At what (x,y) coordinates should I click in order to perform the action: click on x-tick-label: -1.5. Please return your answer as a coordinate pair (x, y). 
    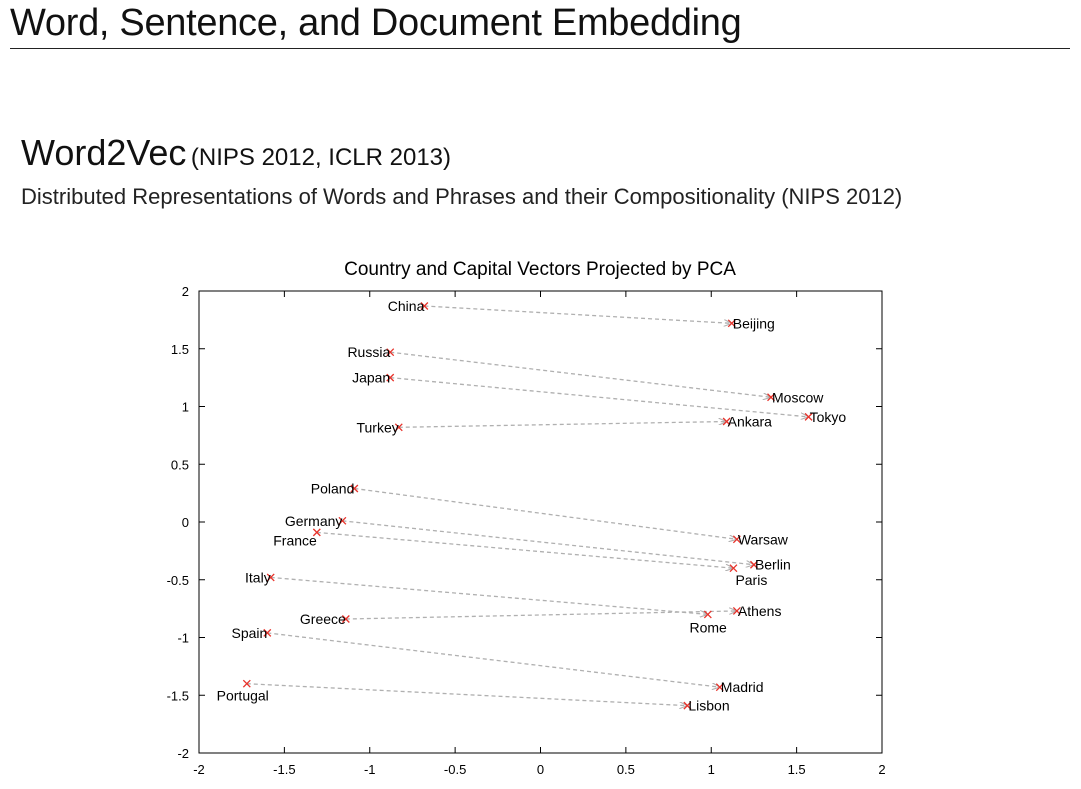
    Looking at the image, I should click on (284, 769).